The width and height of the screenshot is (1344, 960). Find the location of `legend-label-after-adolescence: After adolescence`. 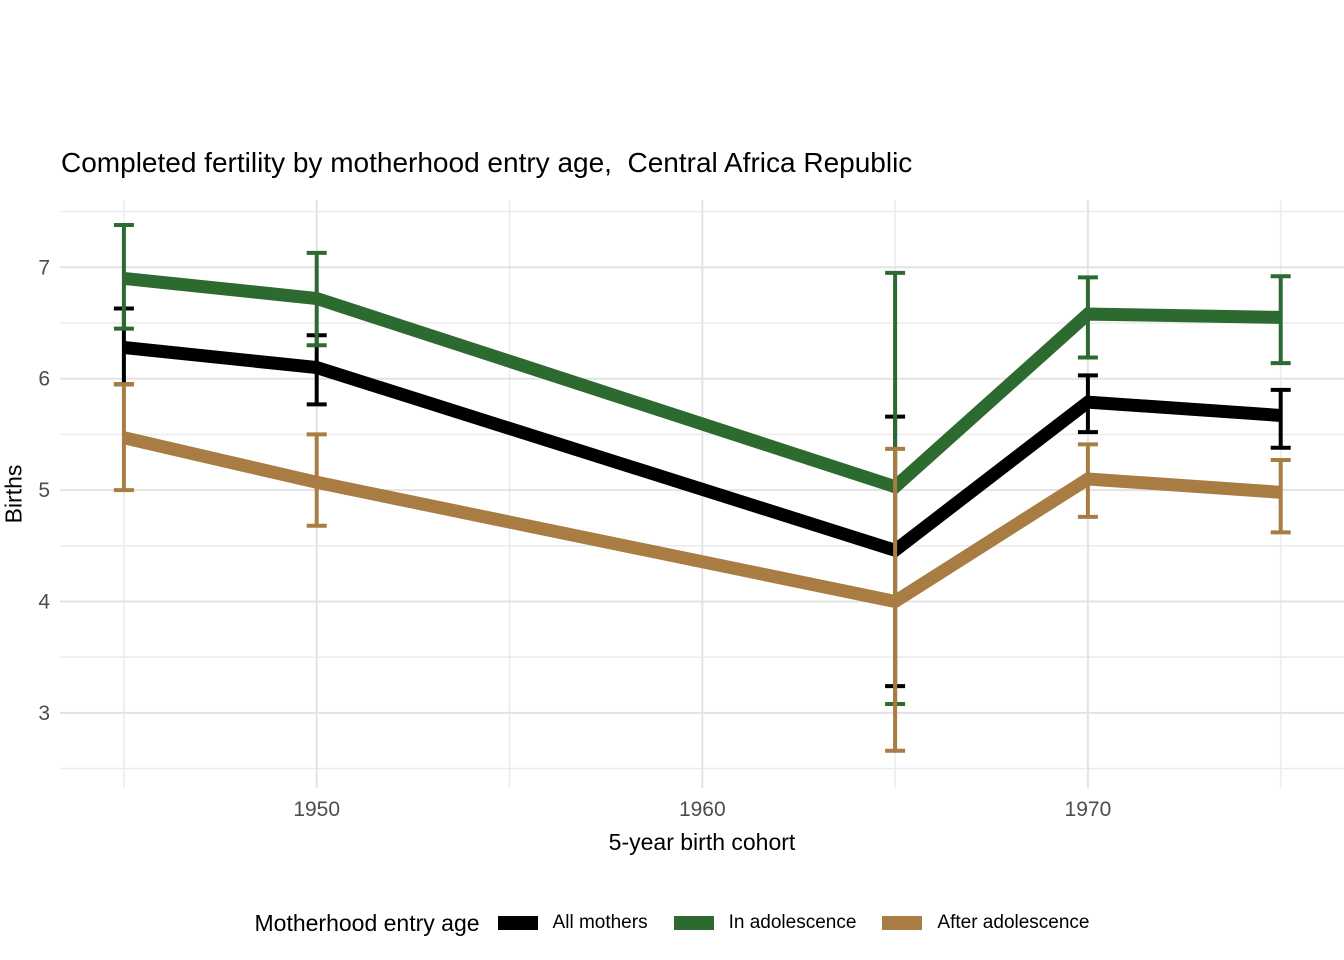

legend-label-after-adolescence: After adolescence is located at coordinates (1013, 922).